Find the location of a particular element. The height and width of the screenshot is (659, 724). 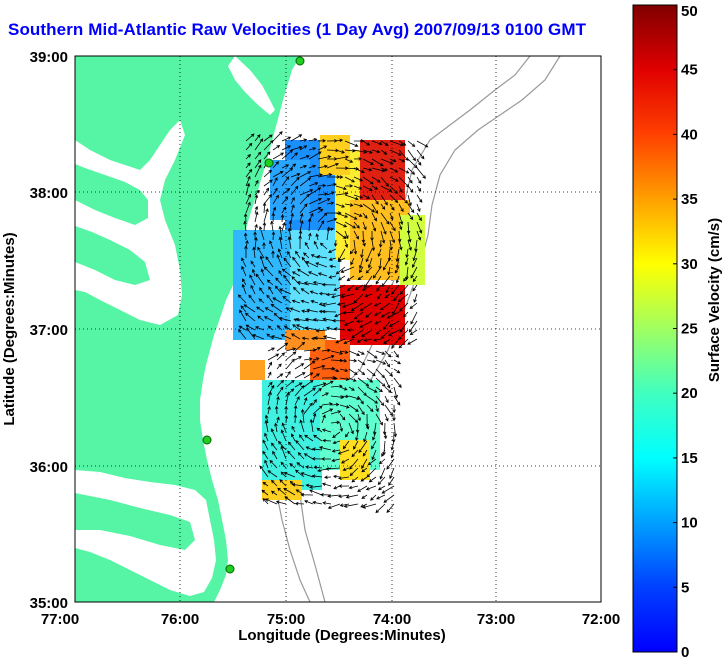

colorbar-label: Surface Velocity (cm/s) is located at coordinates (714, 300).